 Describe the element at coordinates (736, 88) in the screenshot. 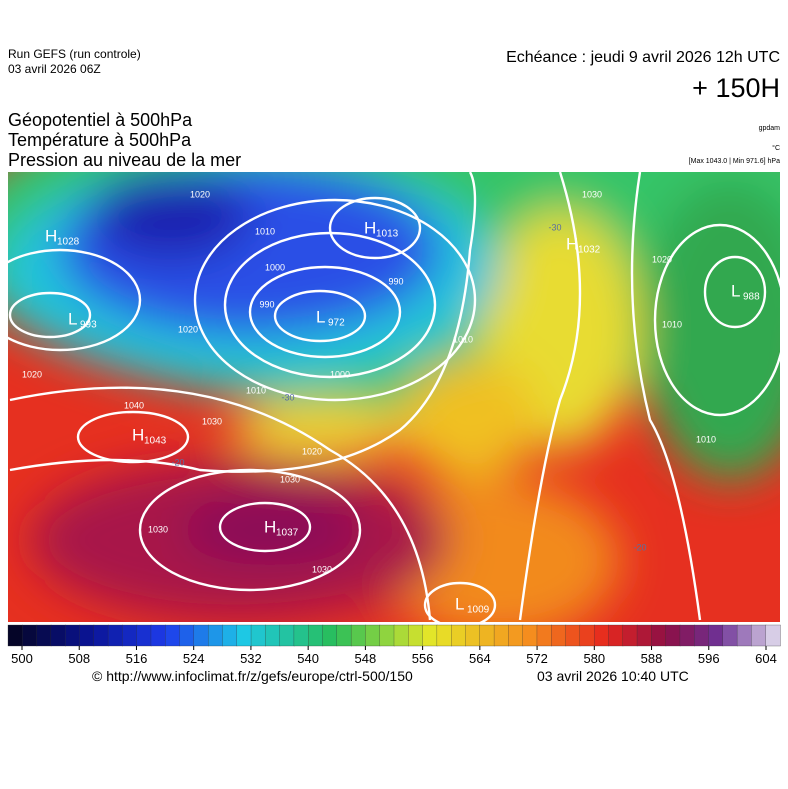

I see `lead-time: + 150H` at that location.